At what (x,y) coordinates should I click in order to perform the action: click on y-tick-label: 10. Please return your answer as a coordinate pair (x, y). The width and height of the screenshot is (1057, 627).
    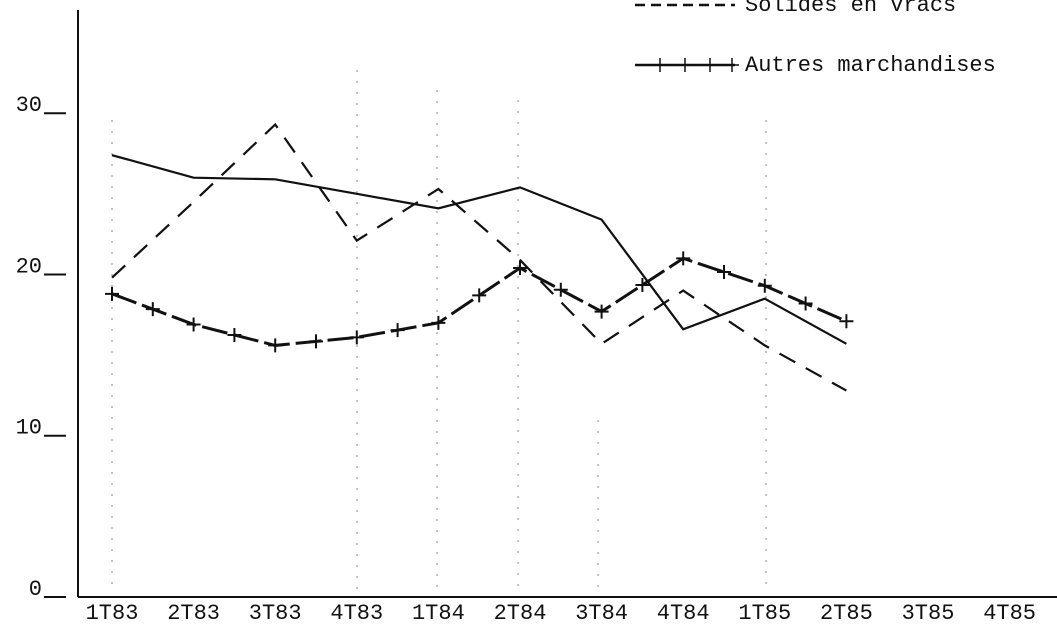
    Looking at the image, I should click on (29, 428).